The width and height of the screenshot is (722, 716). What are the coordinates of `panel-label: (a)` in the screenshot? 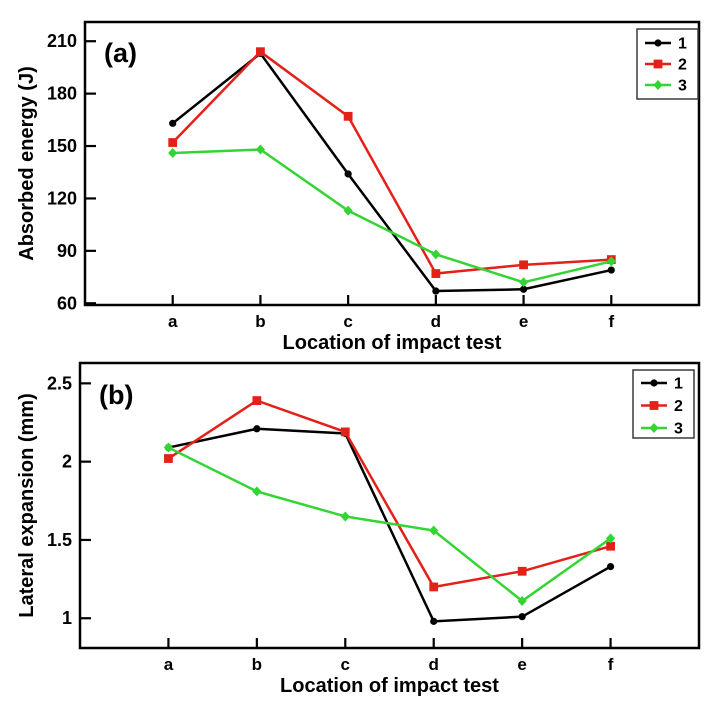 It's located at (120, 53).